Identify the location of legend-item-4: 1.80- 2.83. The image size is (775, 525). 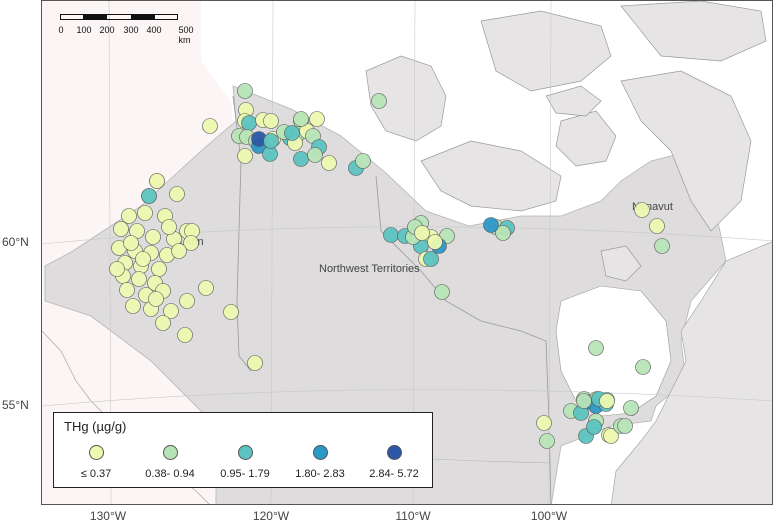
(320, 463).